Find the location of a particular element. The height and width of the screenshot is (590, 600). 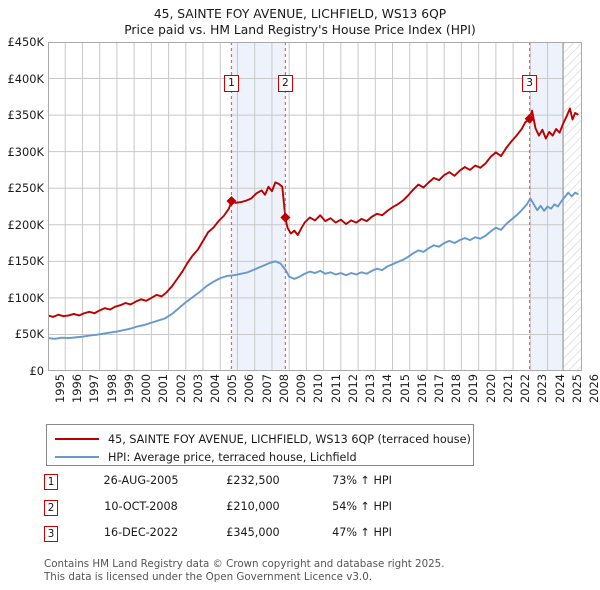

transaction-row: 1 26-AUG-2005 £232,500 73% ↑ HPI is located at coordinates (274, 485).